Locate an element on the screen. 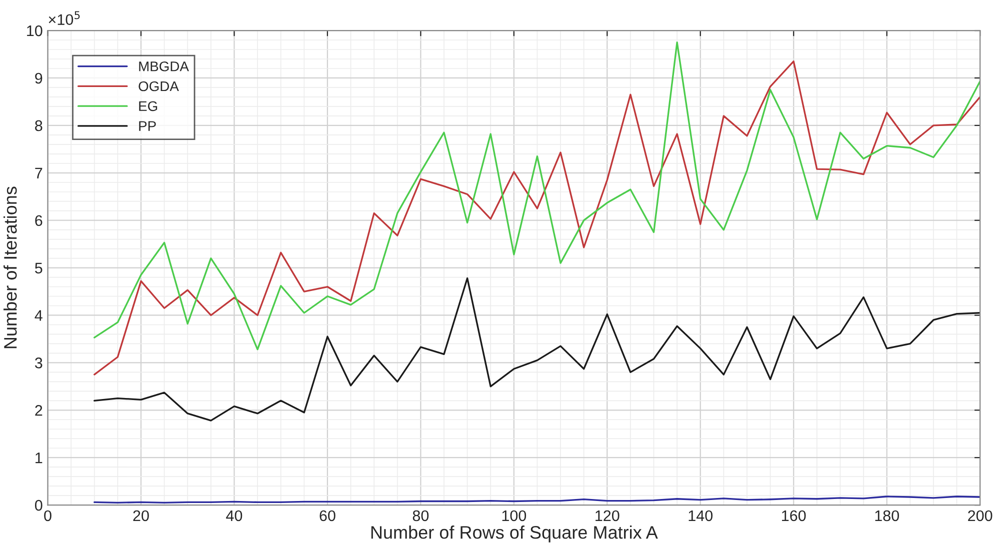 This screenshot has width=995, height=555. text: ×10$^{5}$ is located at coordinates (64, 18).